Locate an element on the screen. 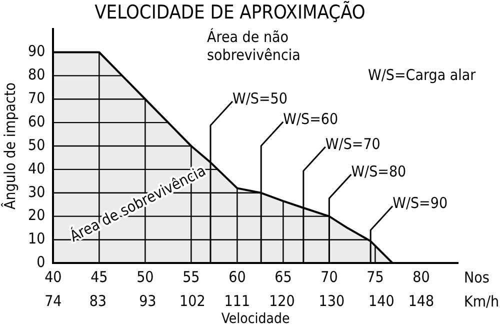  x-tick-label: 40 is located at coordinates (53, 277).